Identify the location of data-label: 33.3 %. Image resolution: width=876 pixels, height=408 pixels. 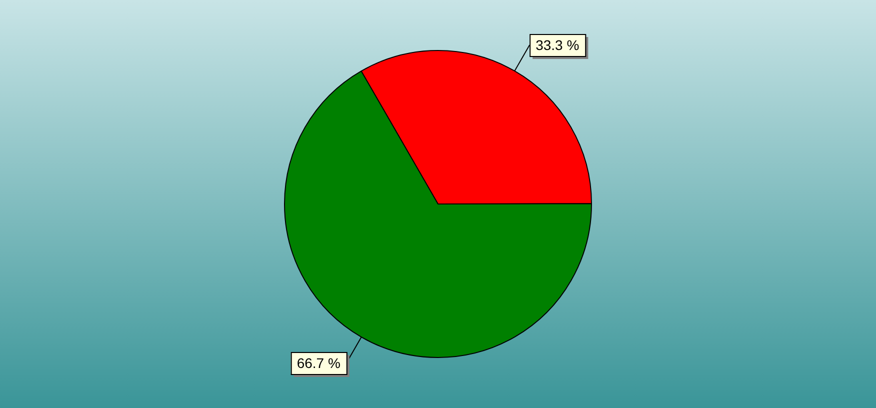
(558, 44).